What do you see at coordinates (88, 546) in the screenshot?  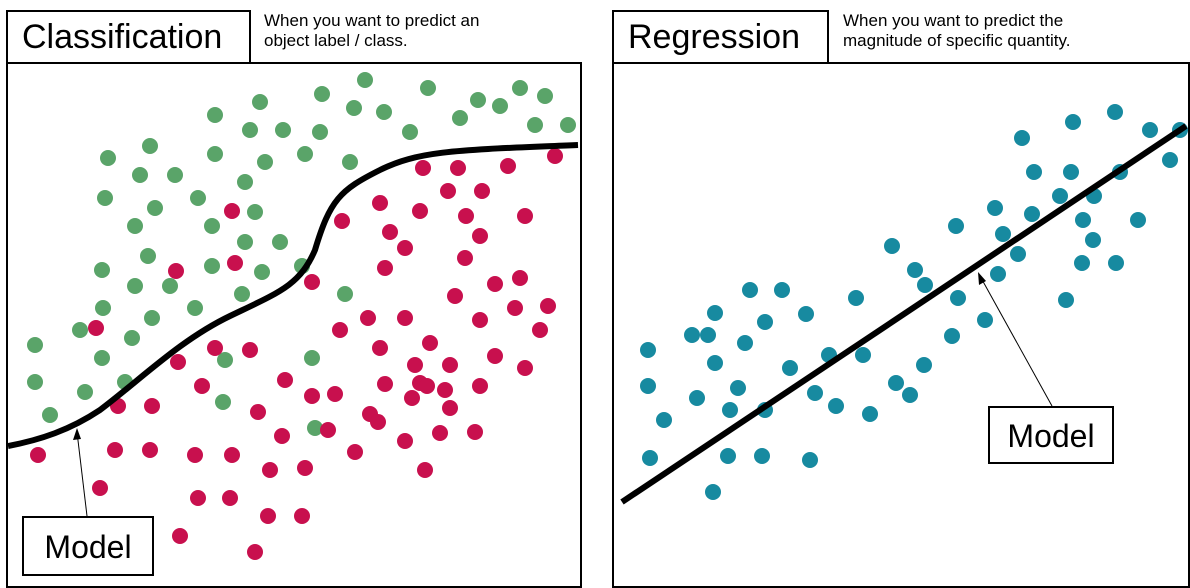 I see `classification-model-label: Model` at bounding box center [88, 546].